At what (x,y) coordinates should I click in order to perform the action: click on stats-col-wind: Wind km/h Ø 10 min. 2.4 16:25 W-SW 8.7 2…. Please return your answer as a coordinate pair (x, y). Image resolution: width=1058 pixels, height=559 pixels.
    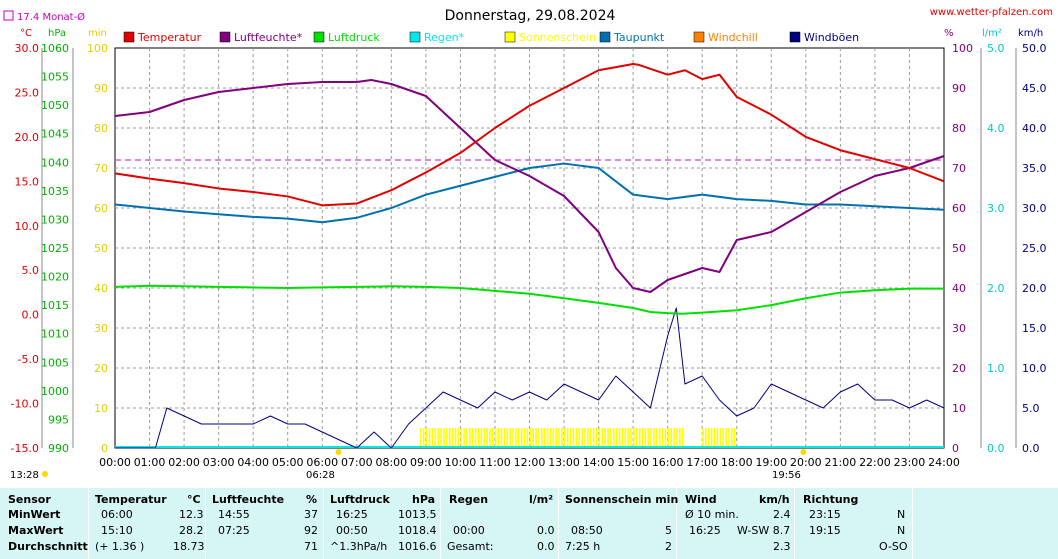
    Looking at the image, I should click on (736, 523).